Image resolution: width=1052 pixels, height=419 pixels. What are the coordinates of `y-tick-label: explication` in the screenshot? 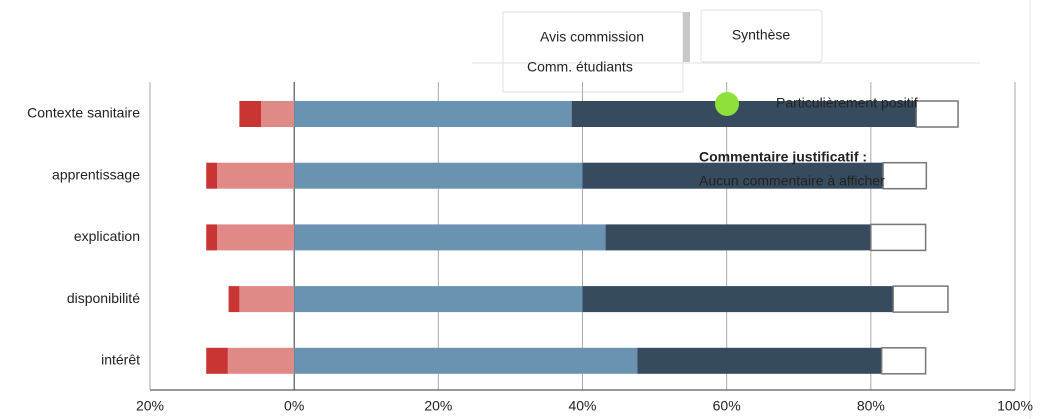 It's located at (107, 236).